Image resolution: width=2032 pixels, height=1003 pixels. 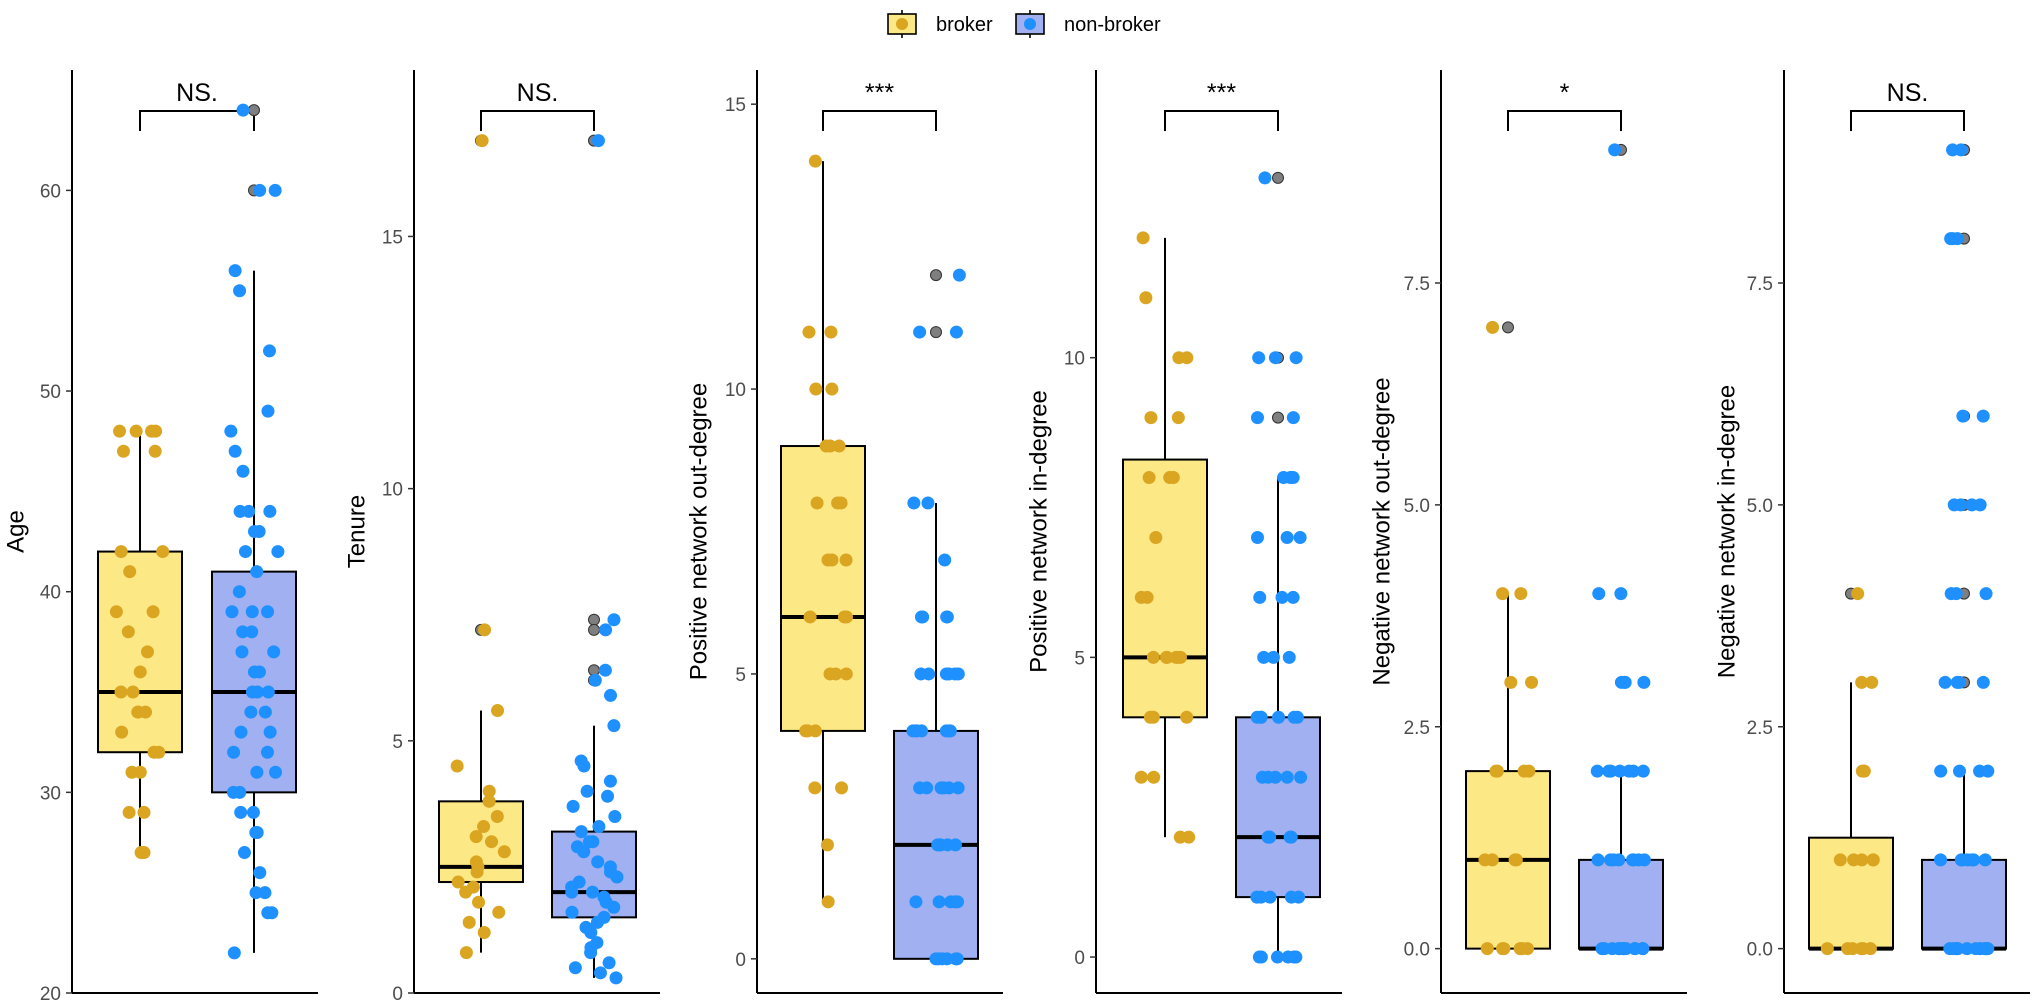 I want to click on bracket-line, so click(x=1564, y=120).